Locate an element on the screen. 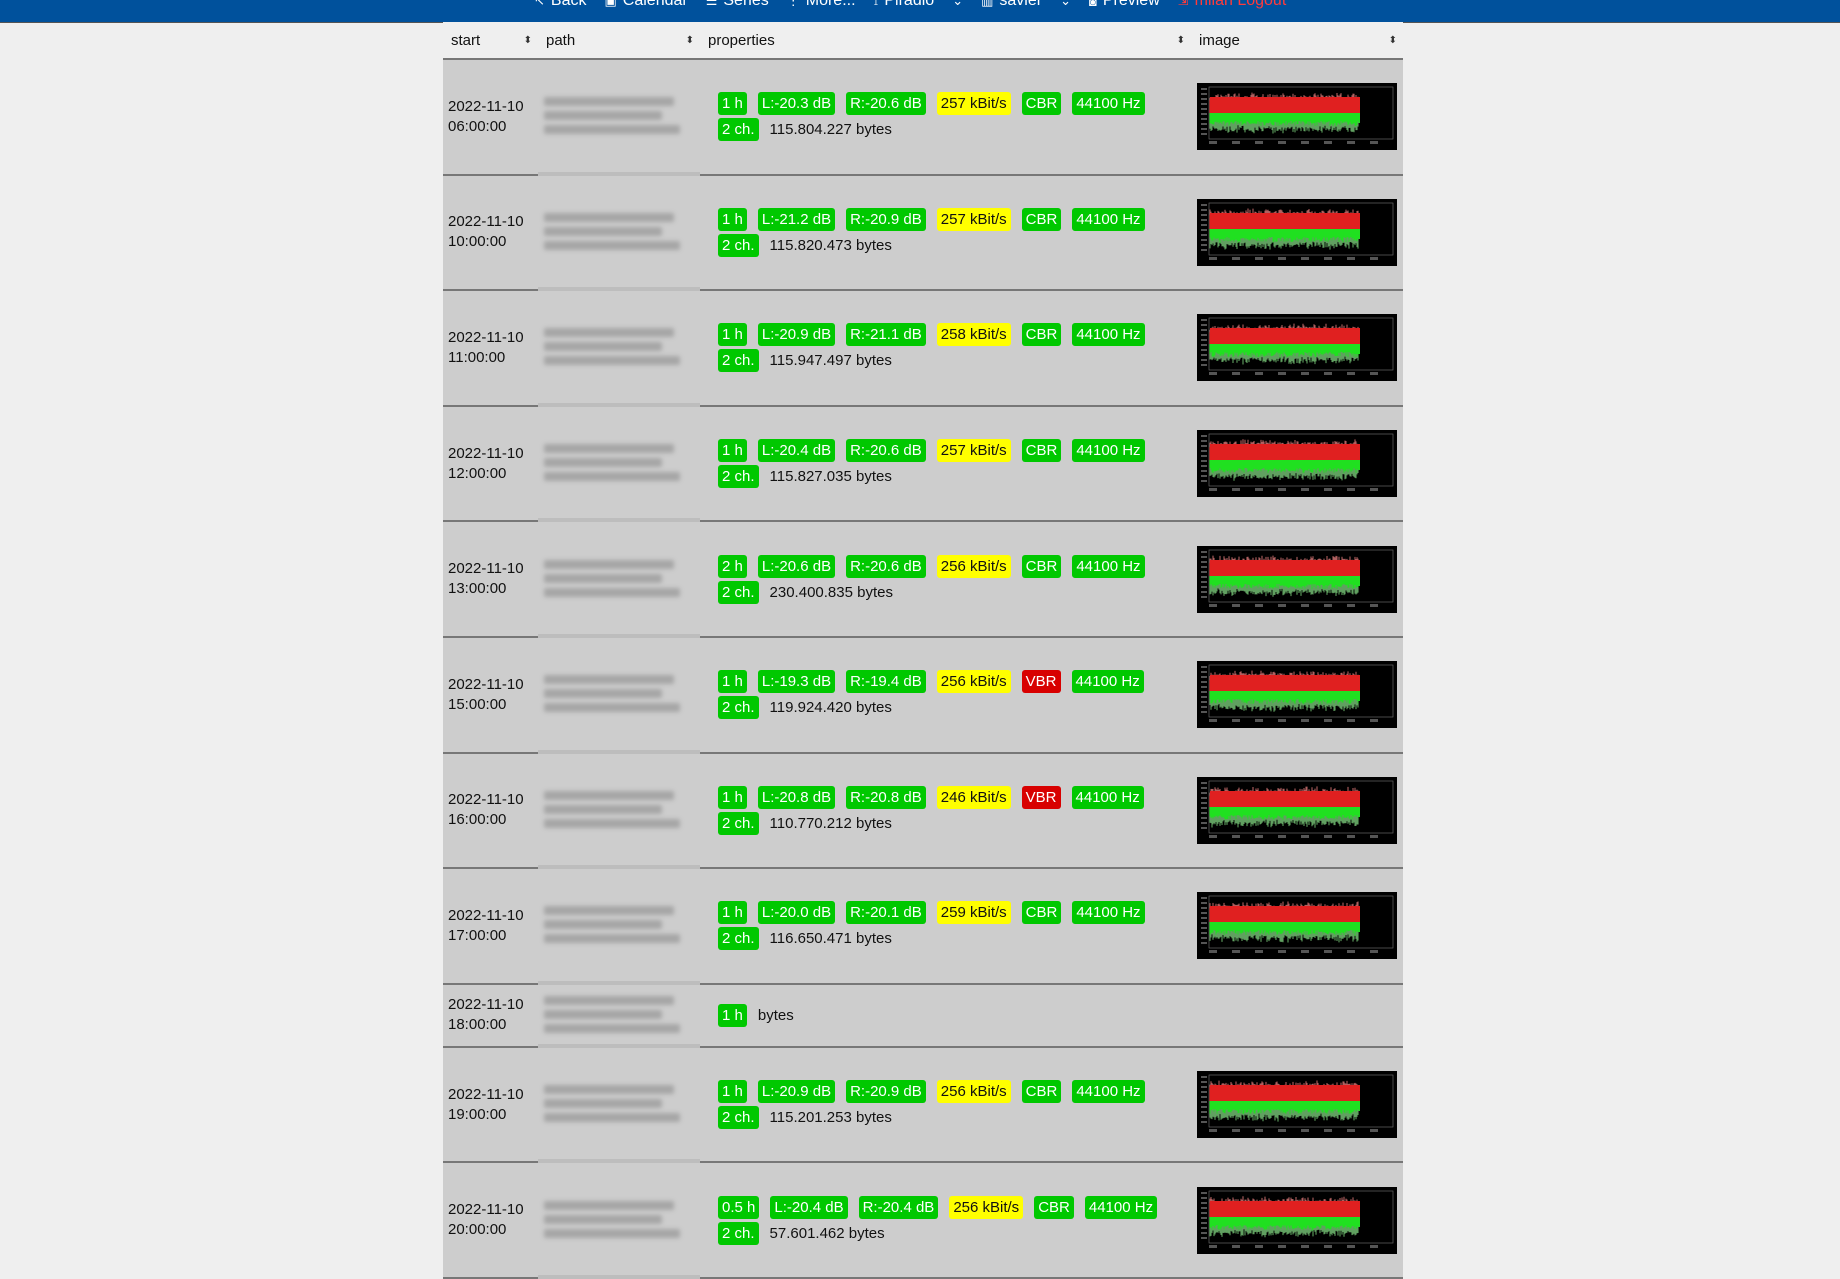  properties-line-1: 1 h bytes is located at coordinates (756, 1015).